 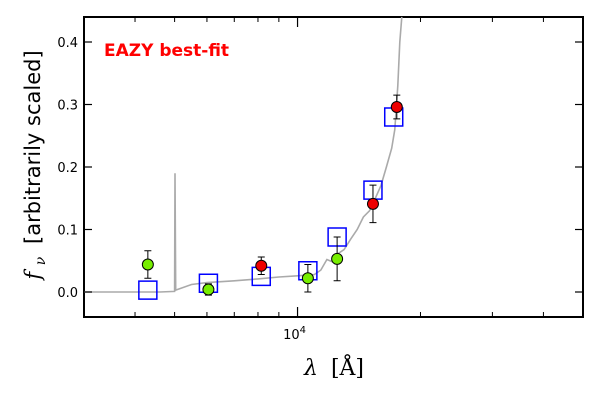 I want to click on y-axis-text: [arbitrarily scaled], so click(x=33, y=147).